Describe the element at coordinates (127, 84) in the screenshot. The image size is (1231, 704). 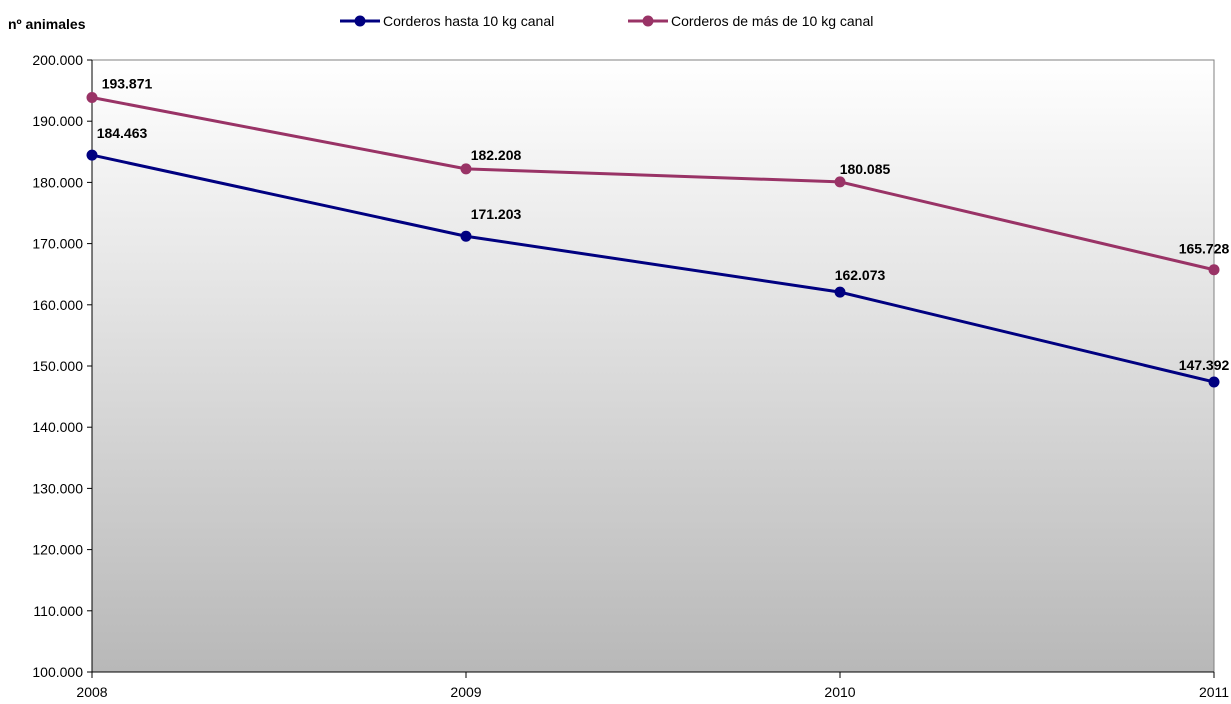
I see `data-label: 193.871` at that location.